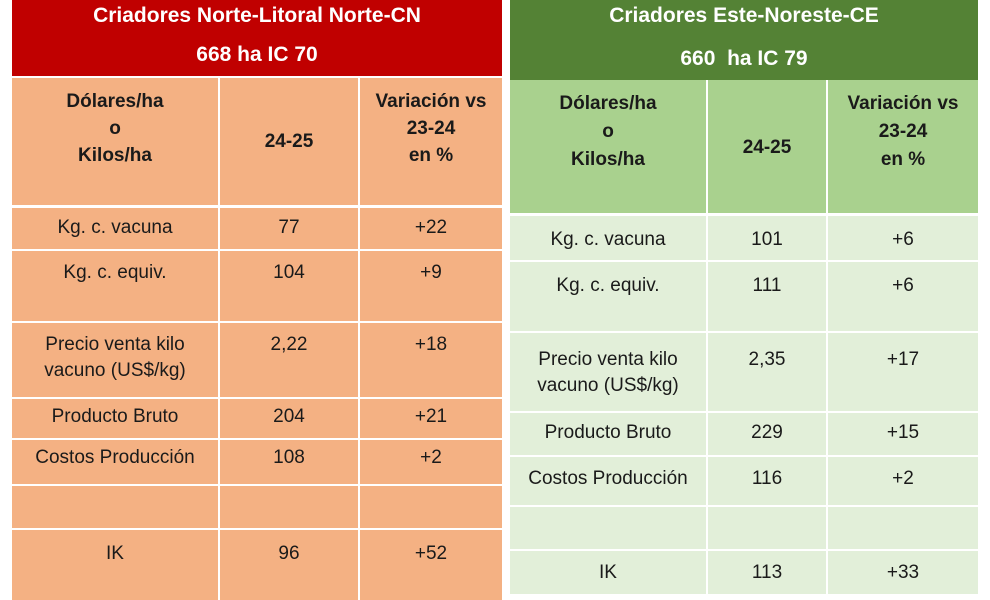 This screenshot has width=990, height=600. What do you see at coordinates (767, 359) in the screenshot?
I see `ce-value-text: 2,35` at bounding box center [767, 359].